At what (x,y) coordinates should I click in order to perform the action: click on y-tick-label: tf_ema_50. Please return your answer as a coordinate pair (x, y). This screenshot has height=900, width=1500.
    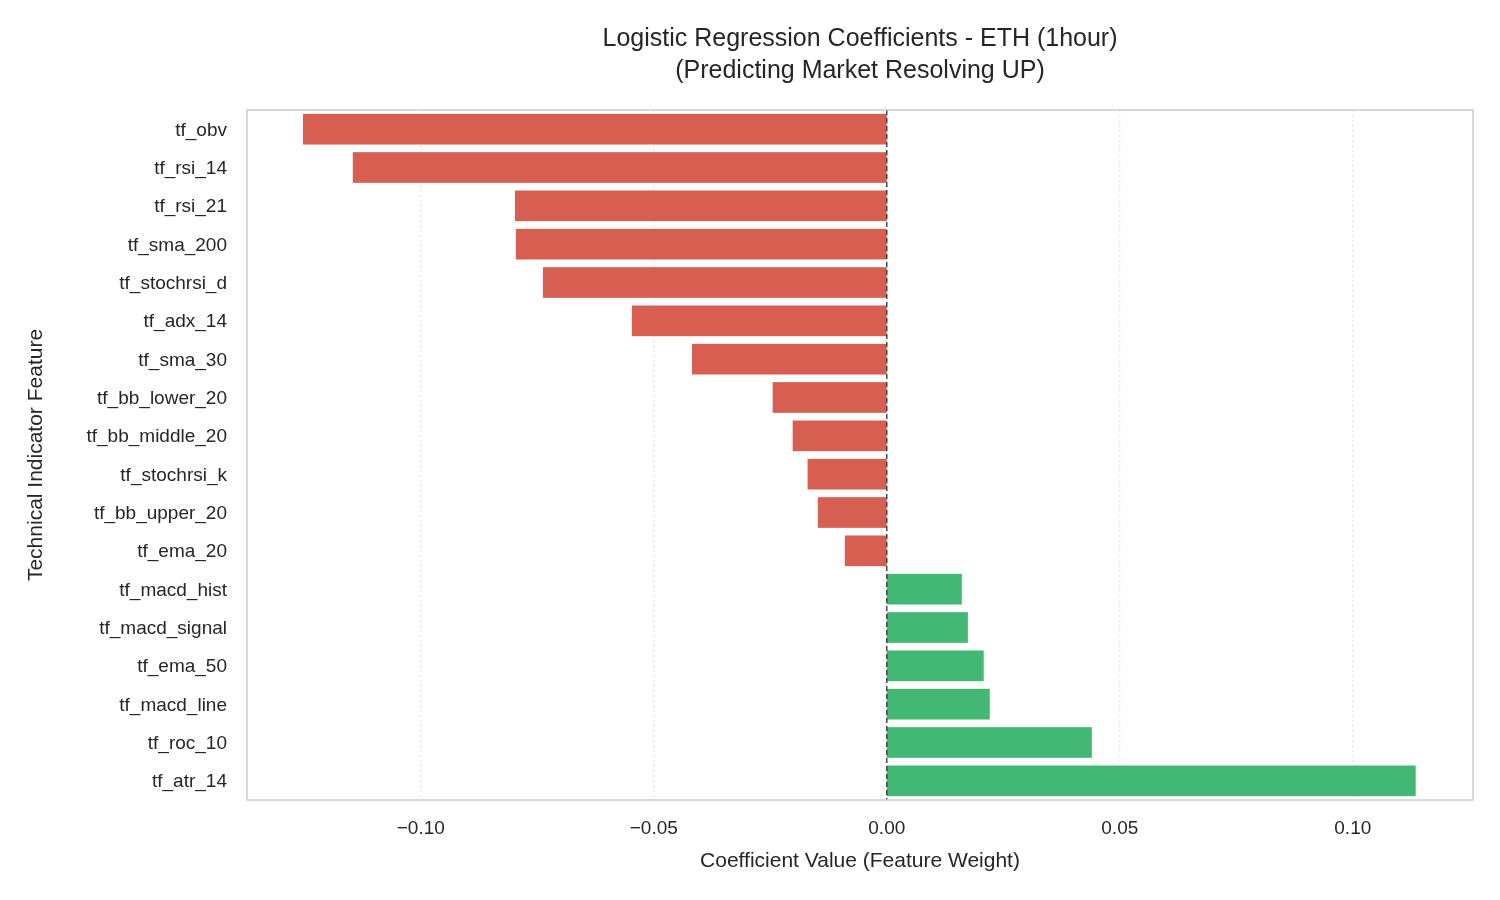
    Looking at the image, I should click on (182, 666).